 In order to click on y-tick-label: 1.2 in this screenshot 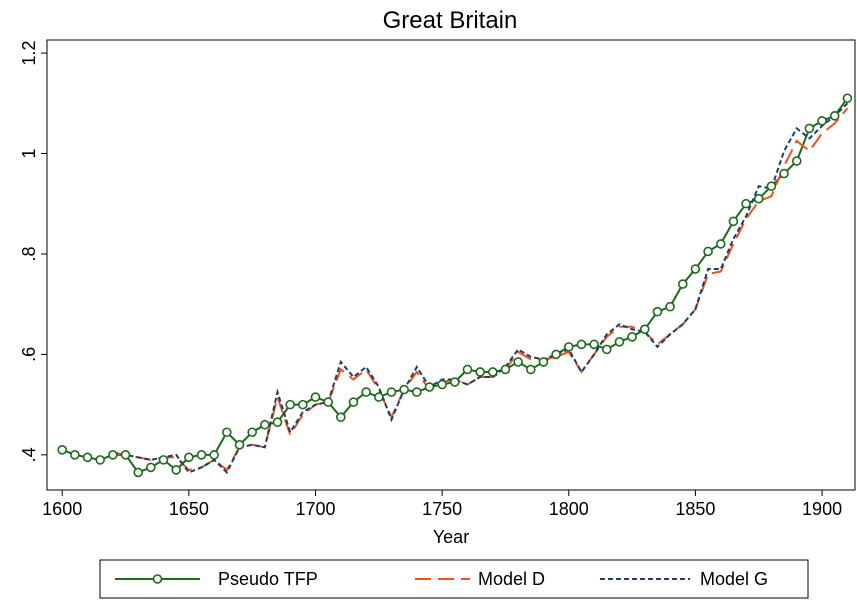, I will do `click(29, 53)`.